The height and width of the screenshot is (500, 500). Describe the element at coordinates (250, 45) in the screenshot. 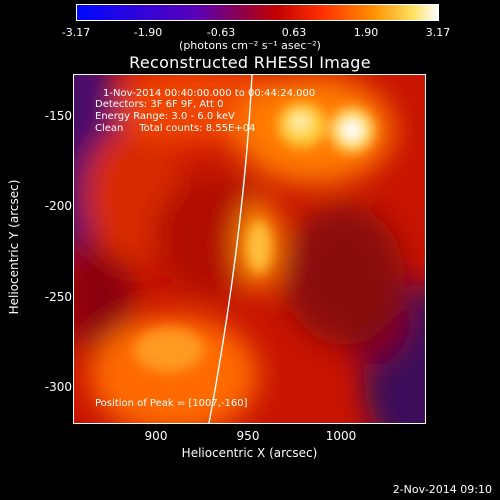

I see `colorbar-units: (photons cm⁻² s⁻¹ asec⁻²)` at that location.